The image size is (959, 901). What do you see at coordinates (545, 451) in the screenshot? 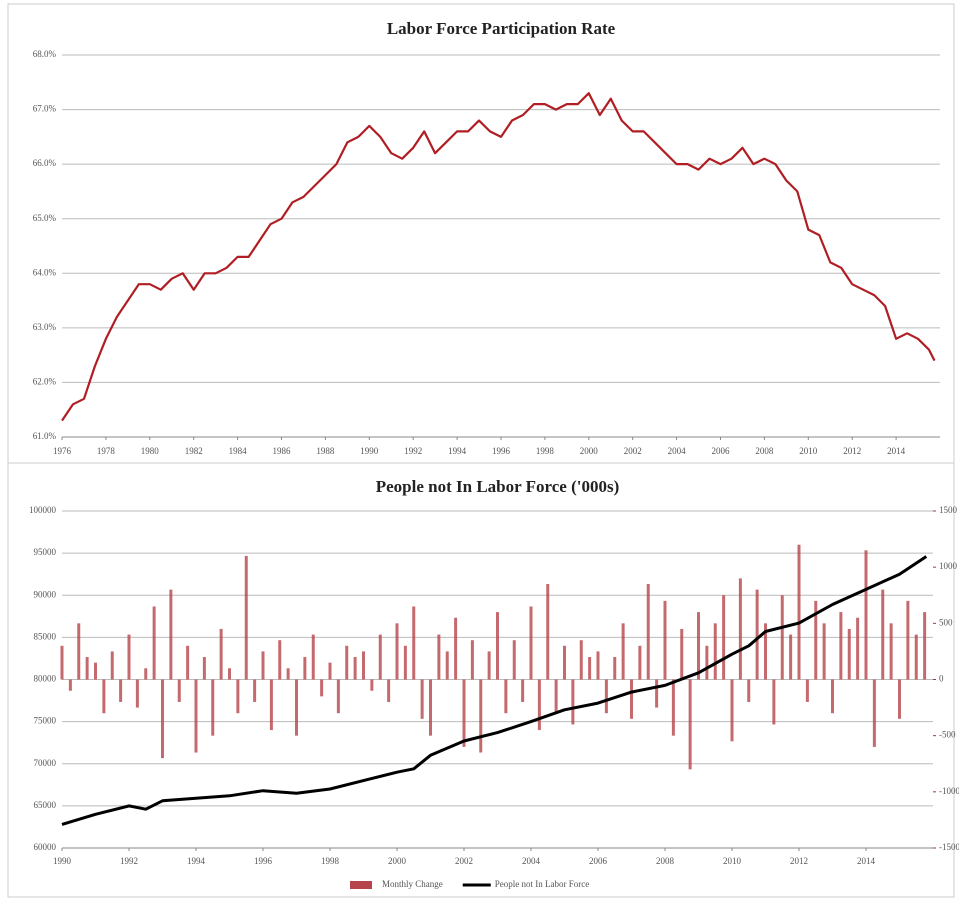
I see `x-tick-label: 1998` at bounding box center [545, 451].